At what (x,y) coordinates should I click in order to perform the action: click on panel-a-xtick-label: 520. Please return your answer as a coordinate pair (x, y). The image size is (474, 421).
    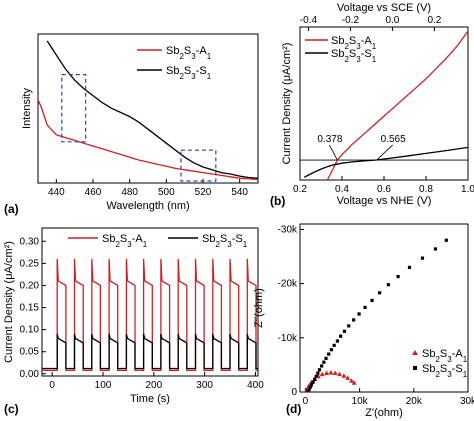
    Looking at the image, I should click on (203, 192).